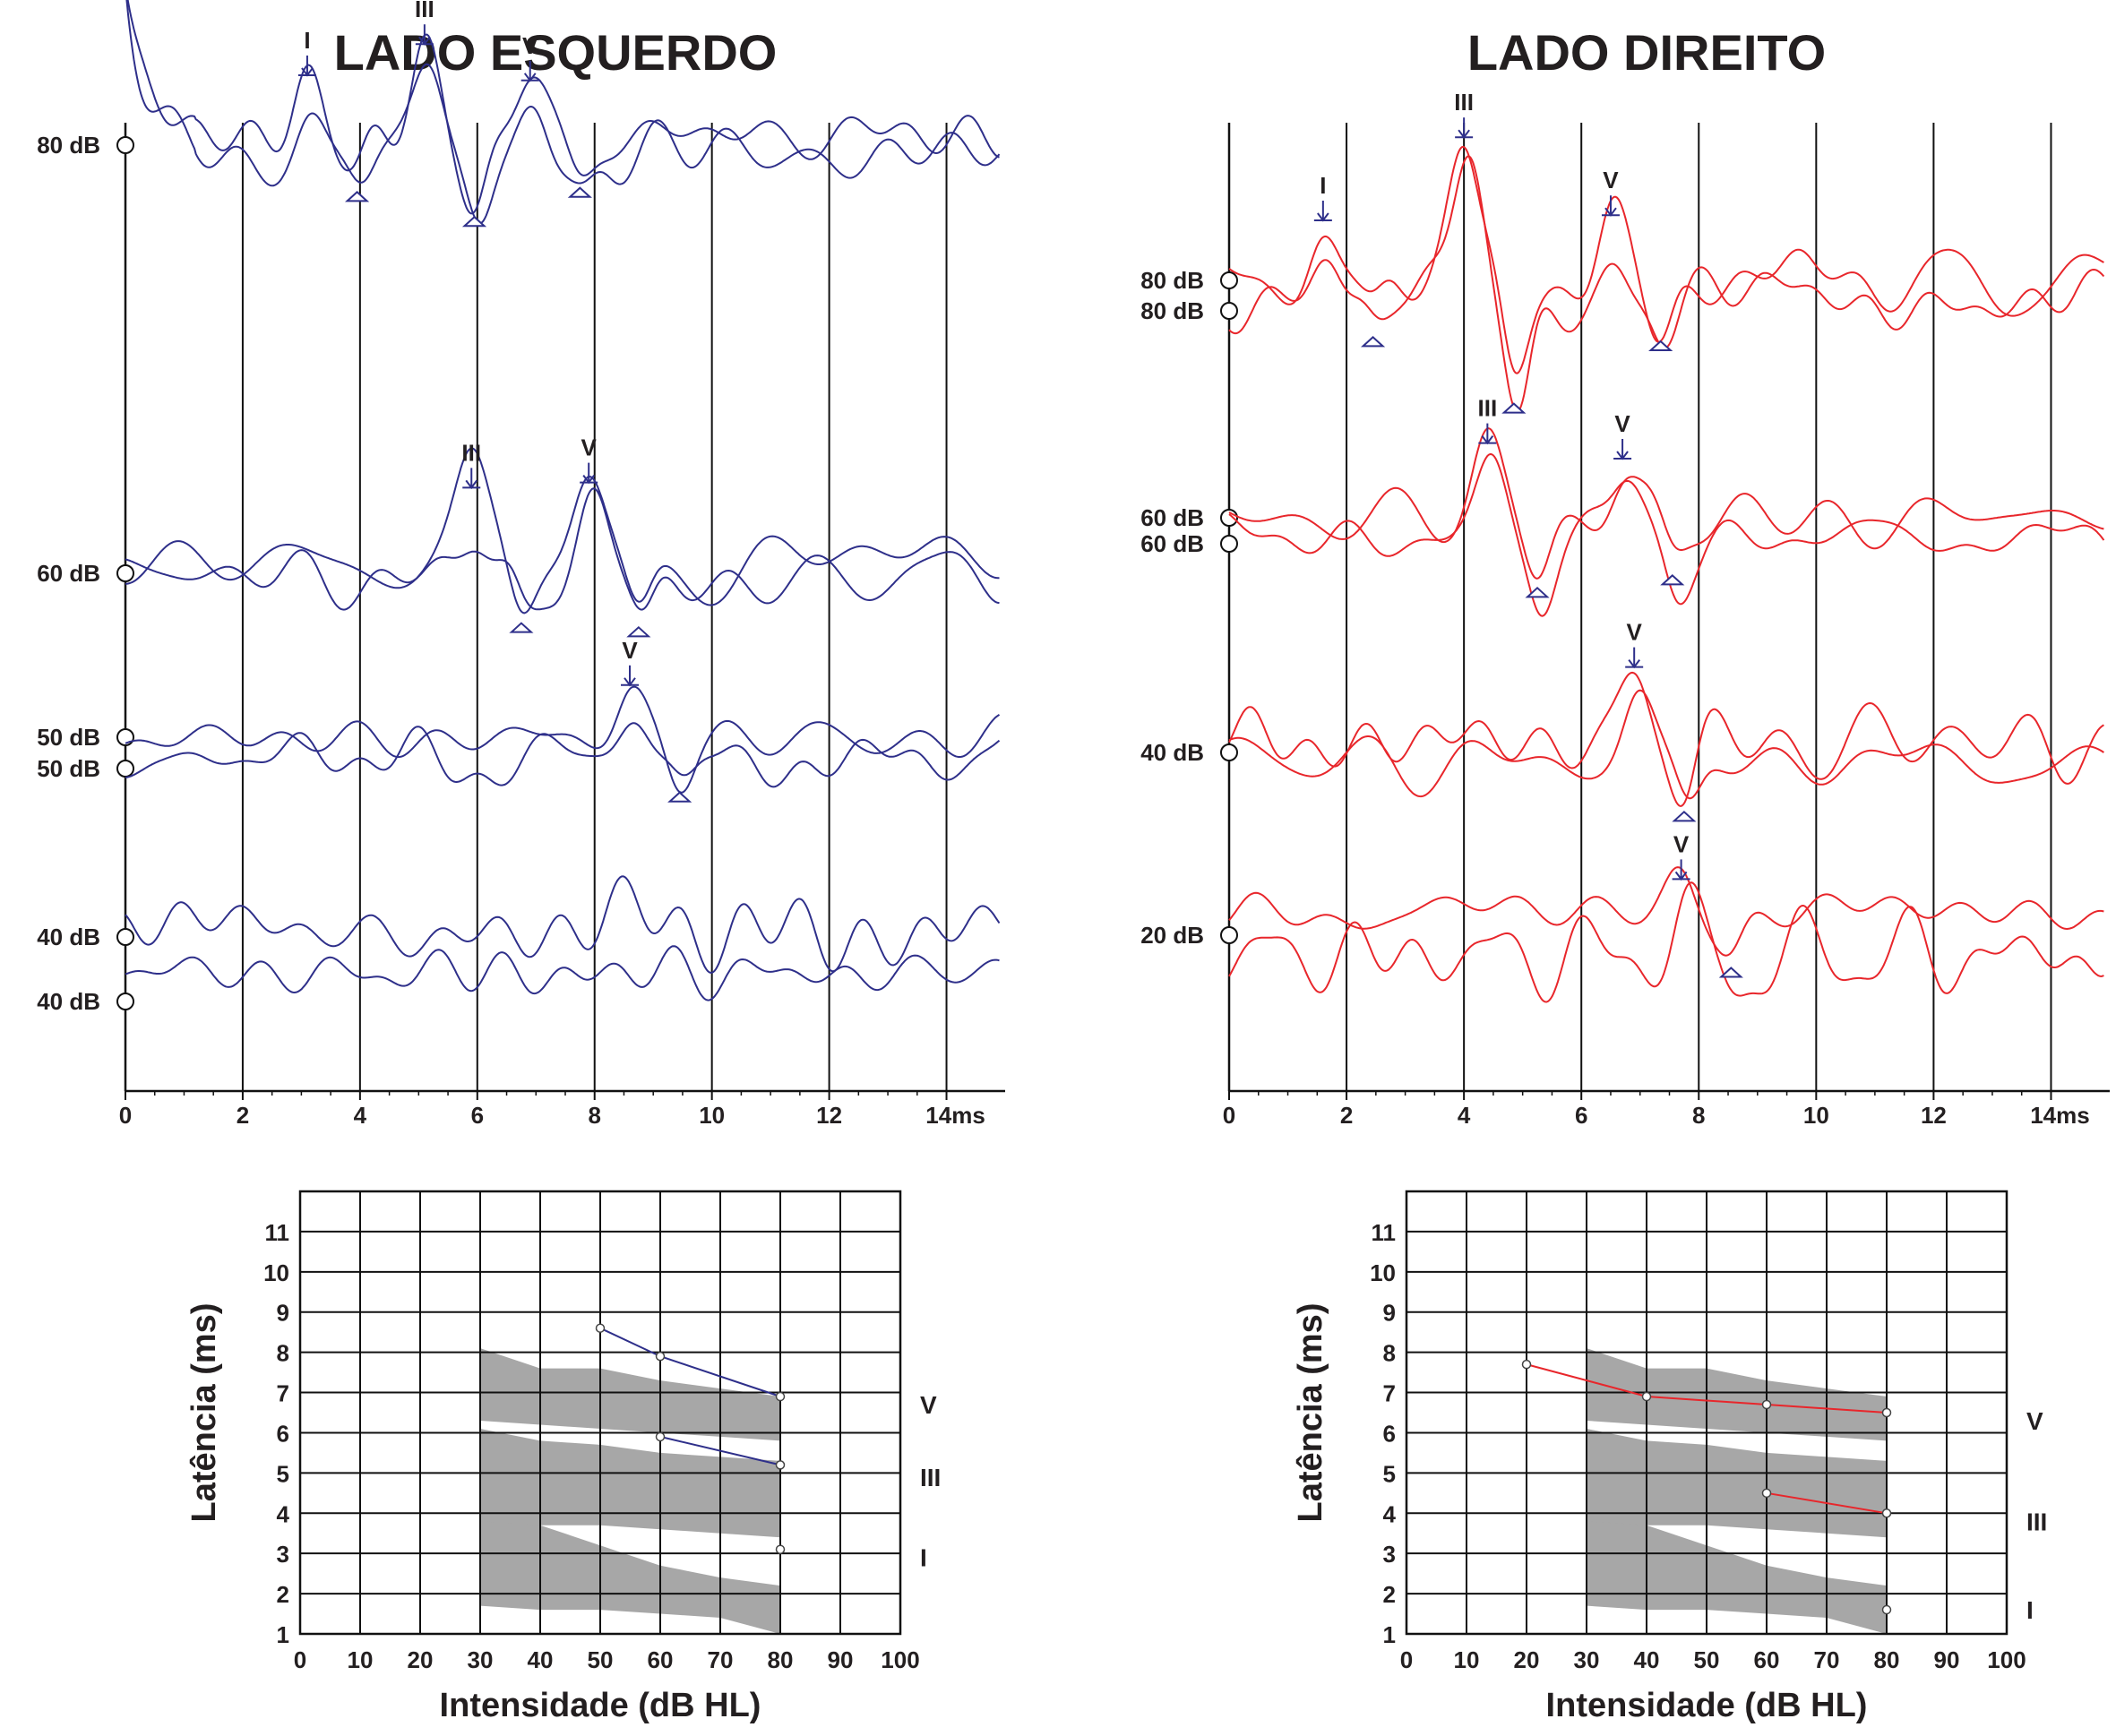 This screenshot has height=1736, width=2116. What do you see at coordinates (1323, 197) in the screenshot?
I see `peak-marker-I: I` at bounding box center [1323, 197].